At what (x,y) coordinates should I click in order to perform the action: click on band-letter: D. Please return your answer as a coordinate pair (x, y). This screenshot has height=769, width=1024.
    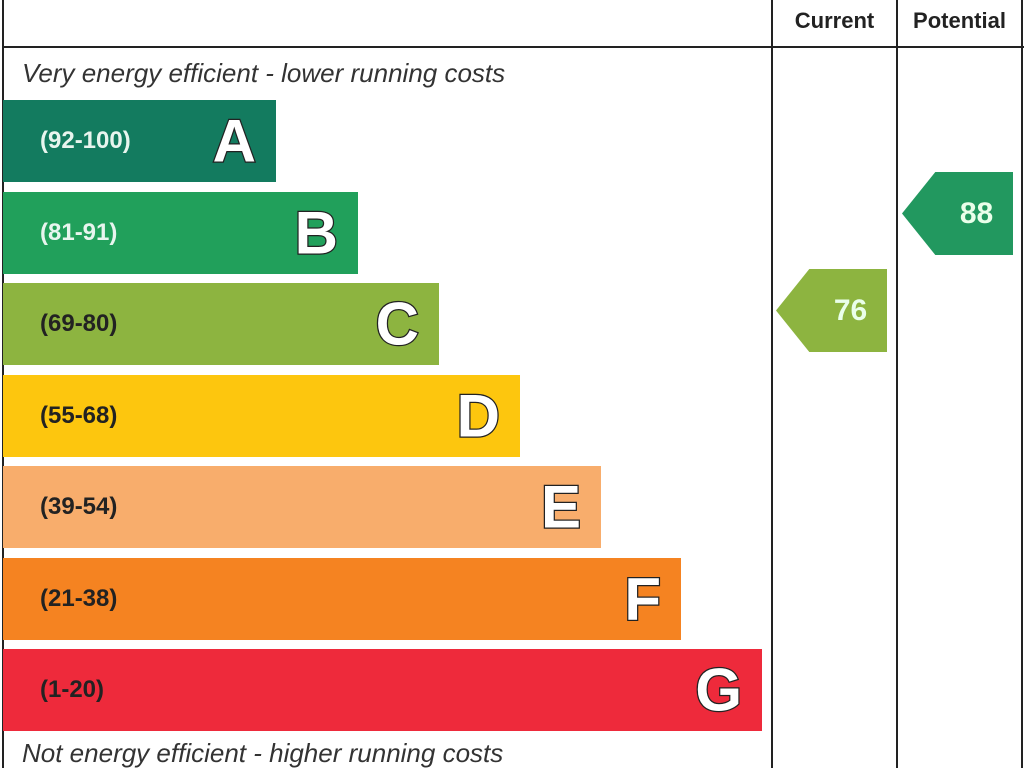
    Looking at the image, I should click on (478, 416).